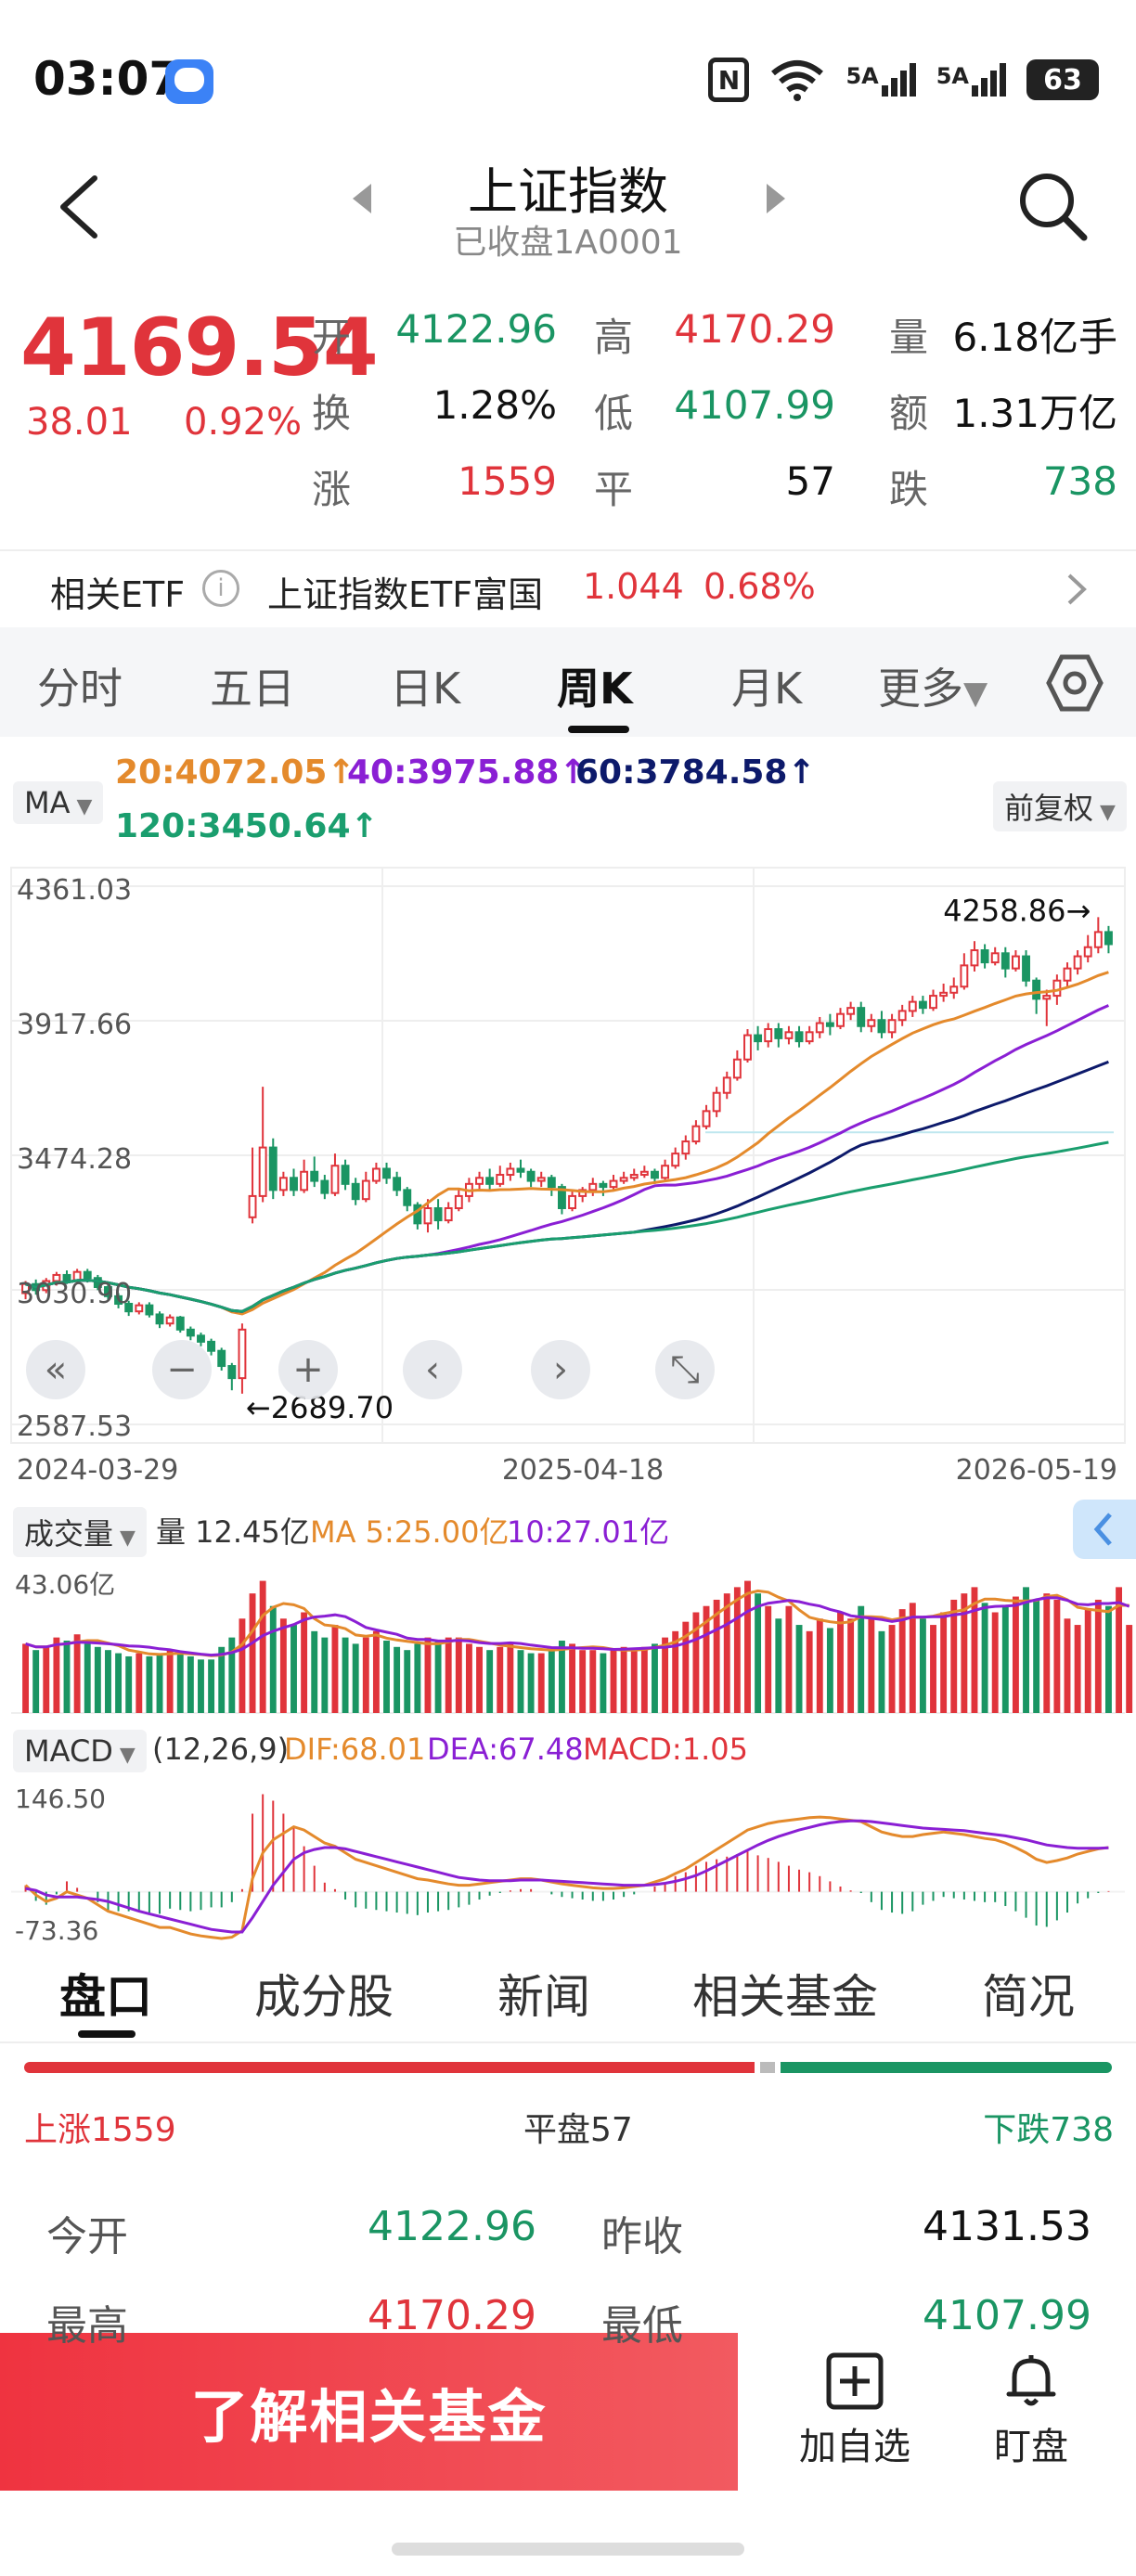  Describe the element at coordinates (1052, 206) in the screenshot. I see `search-icon` at that location.